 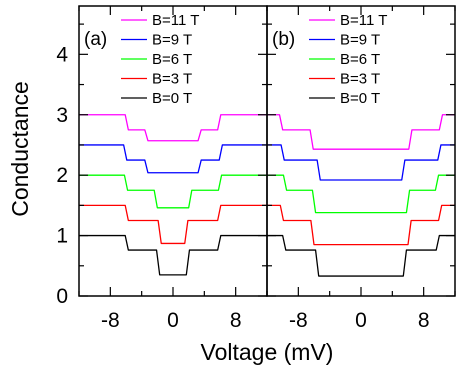 I want to click on y-tick-label: 0, so click(x=62, y=296).